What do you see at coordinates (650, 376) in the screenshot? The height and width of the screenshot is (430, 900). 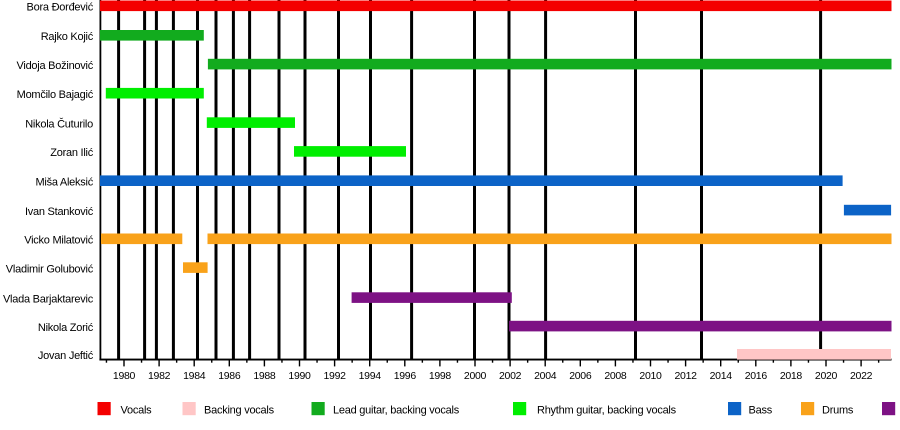 I see `svg-text: 2010` at bounding box center [650, 376].